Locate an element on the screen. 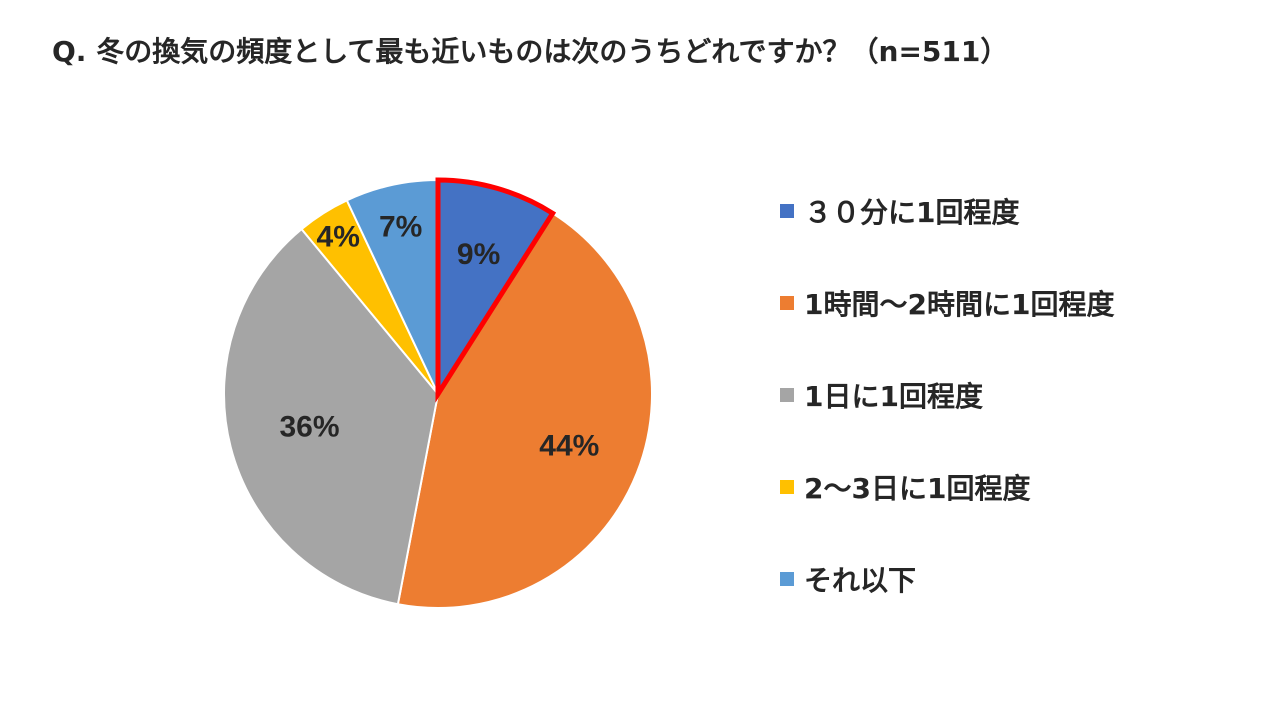 The height and width of the screenshot is (720, 1280). highlight-outline is located at coordinates (496, 290).